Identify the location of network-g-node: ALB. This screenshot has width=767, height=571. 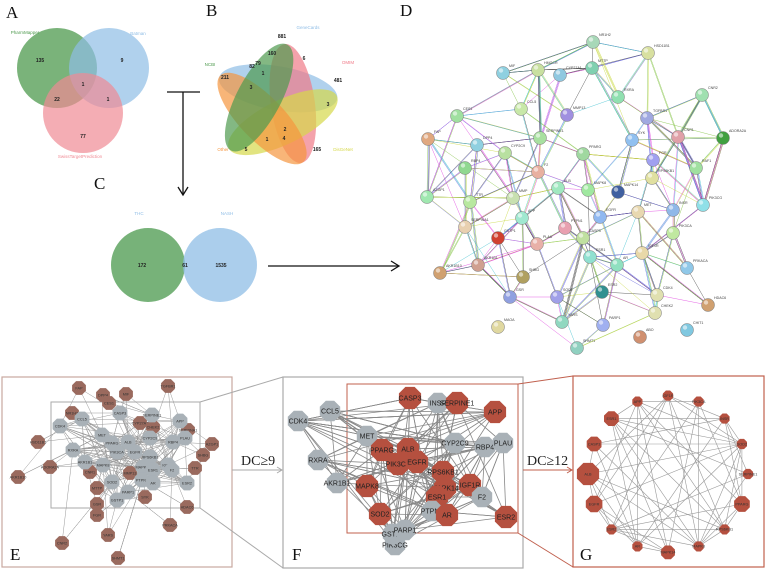
(588, 474).